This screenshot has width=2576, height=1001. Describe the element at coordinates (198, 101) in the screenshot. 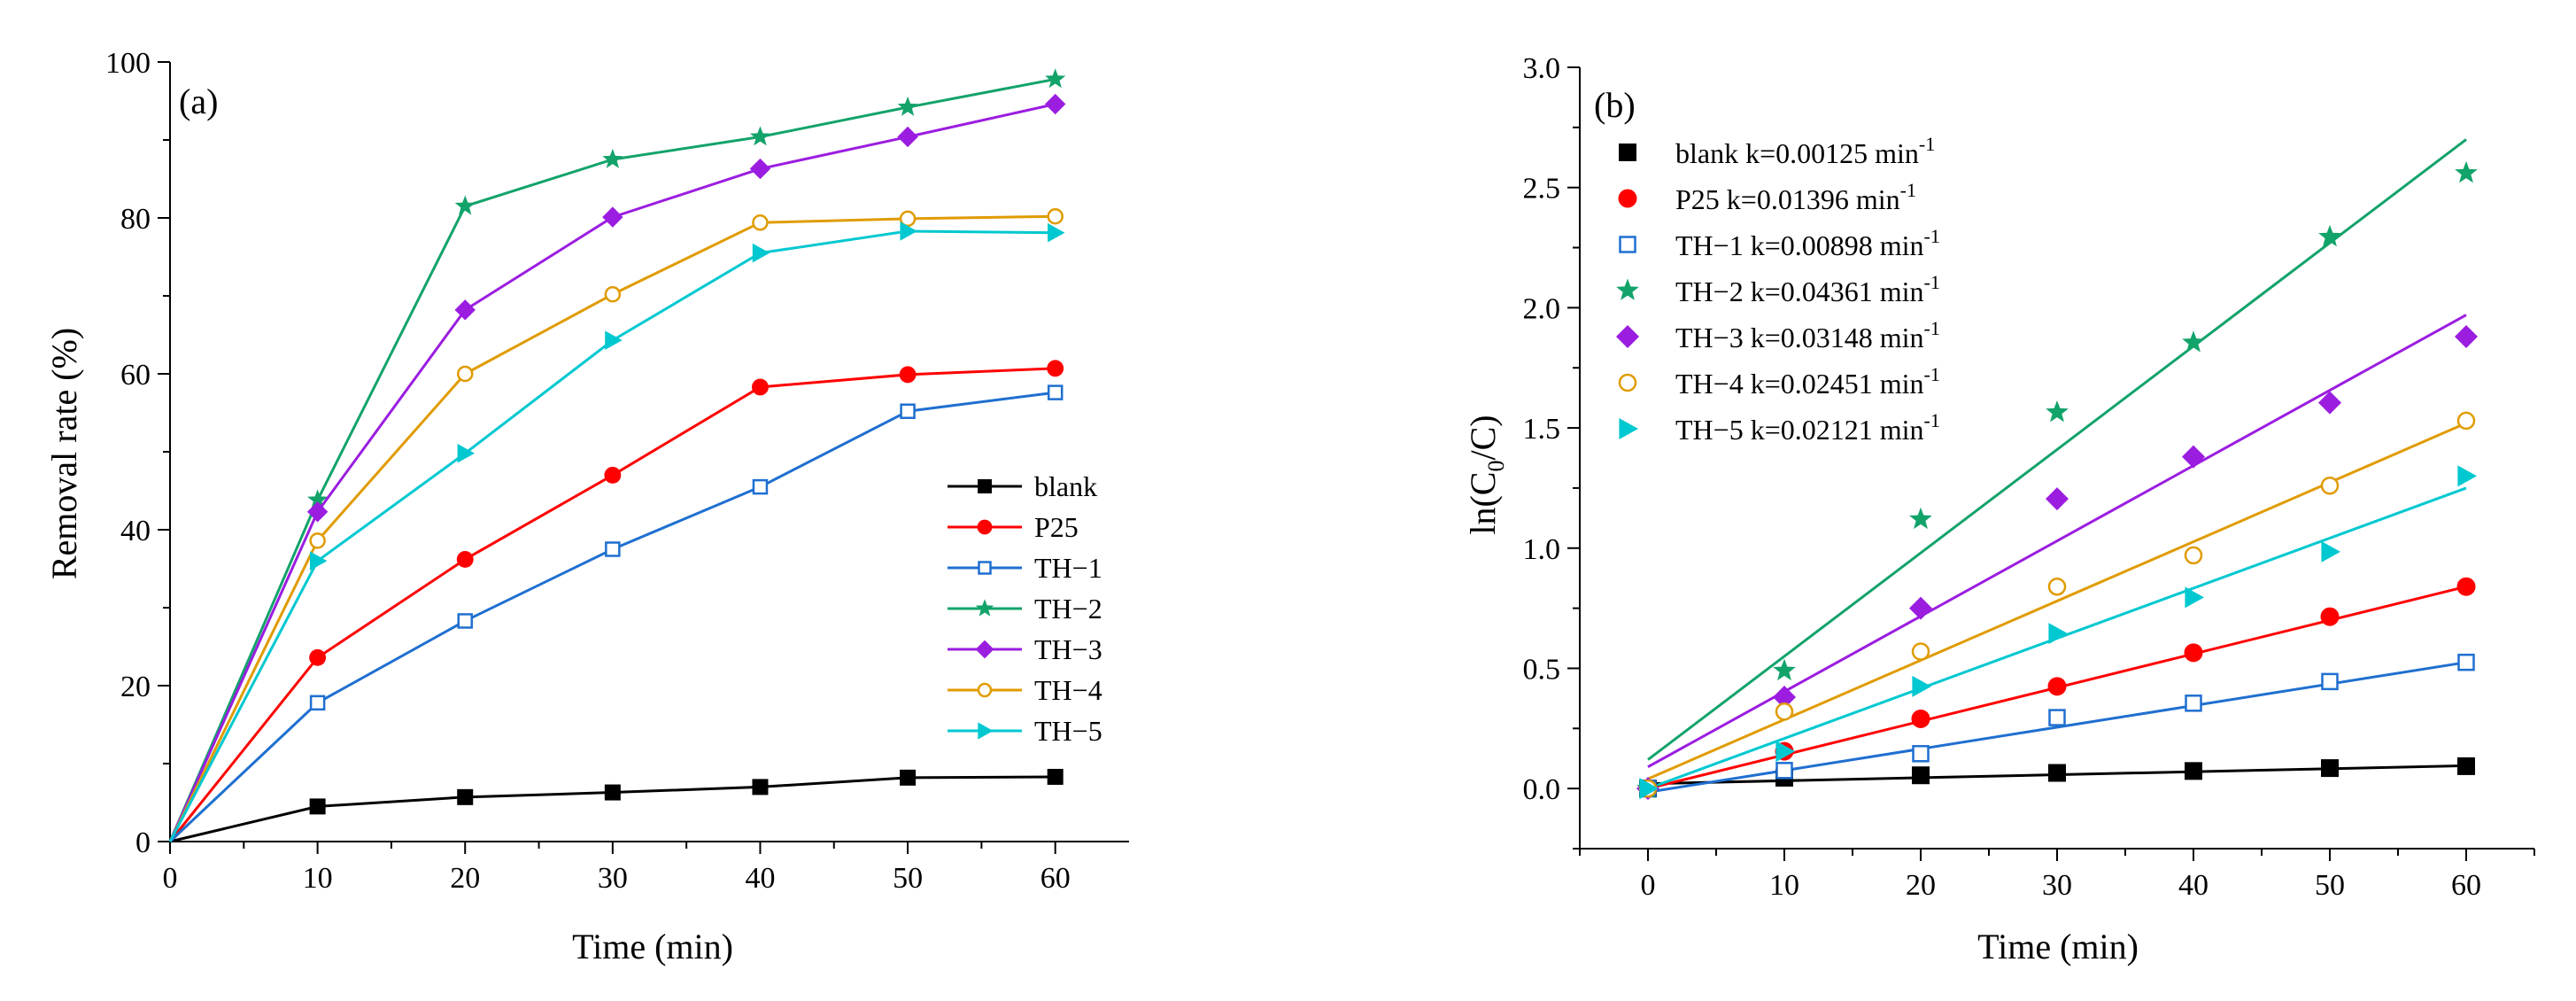

I see `chart-a-panel-label: (a)` at that location.